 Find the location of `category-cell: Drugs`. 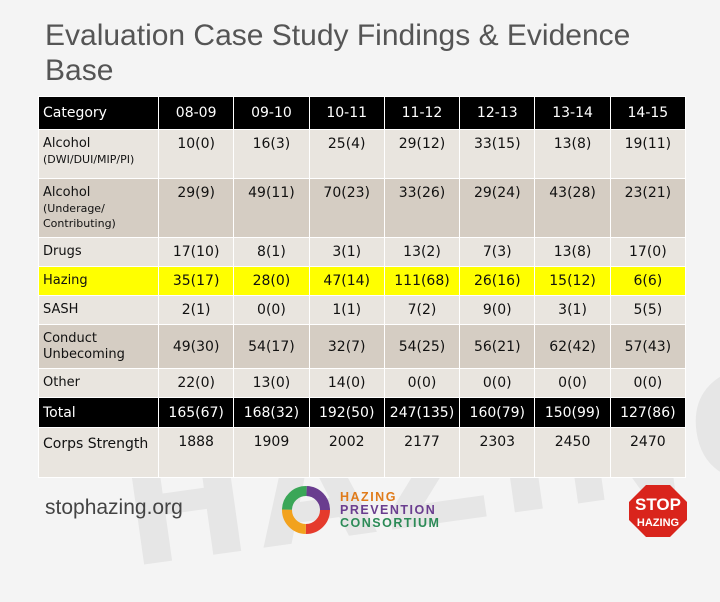

category-cell: Drugs is located at coordinates (98, 252).